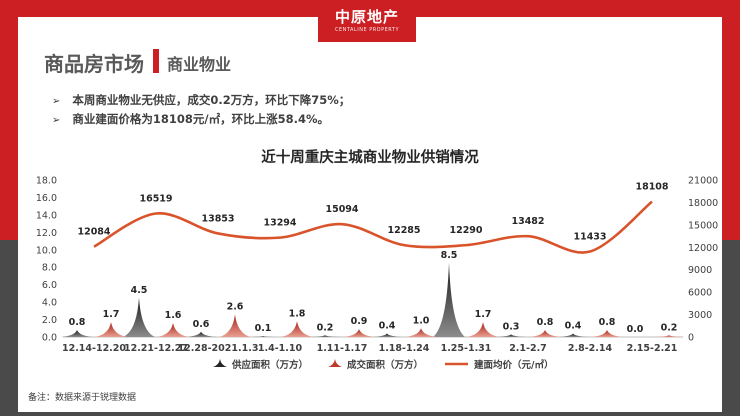  I want to click on logo-subtext: CENTALINE PROPERTY, so click(367, 30).